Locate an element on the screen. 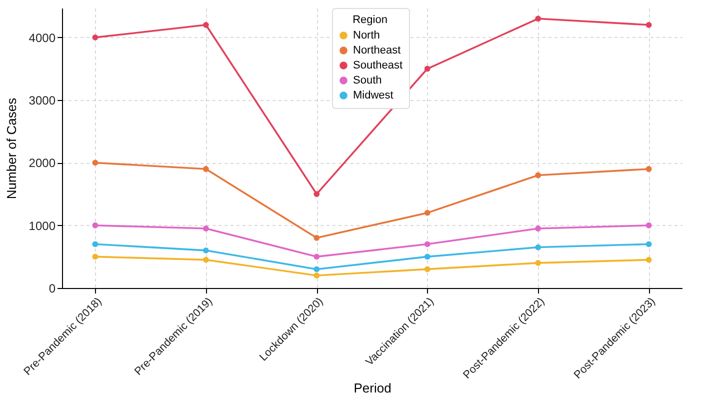  x-axis-title: Period is located at coordinates (373, 388).